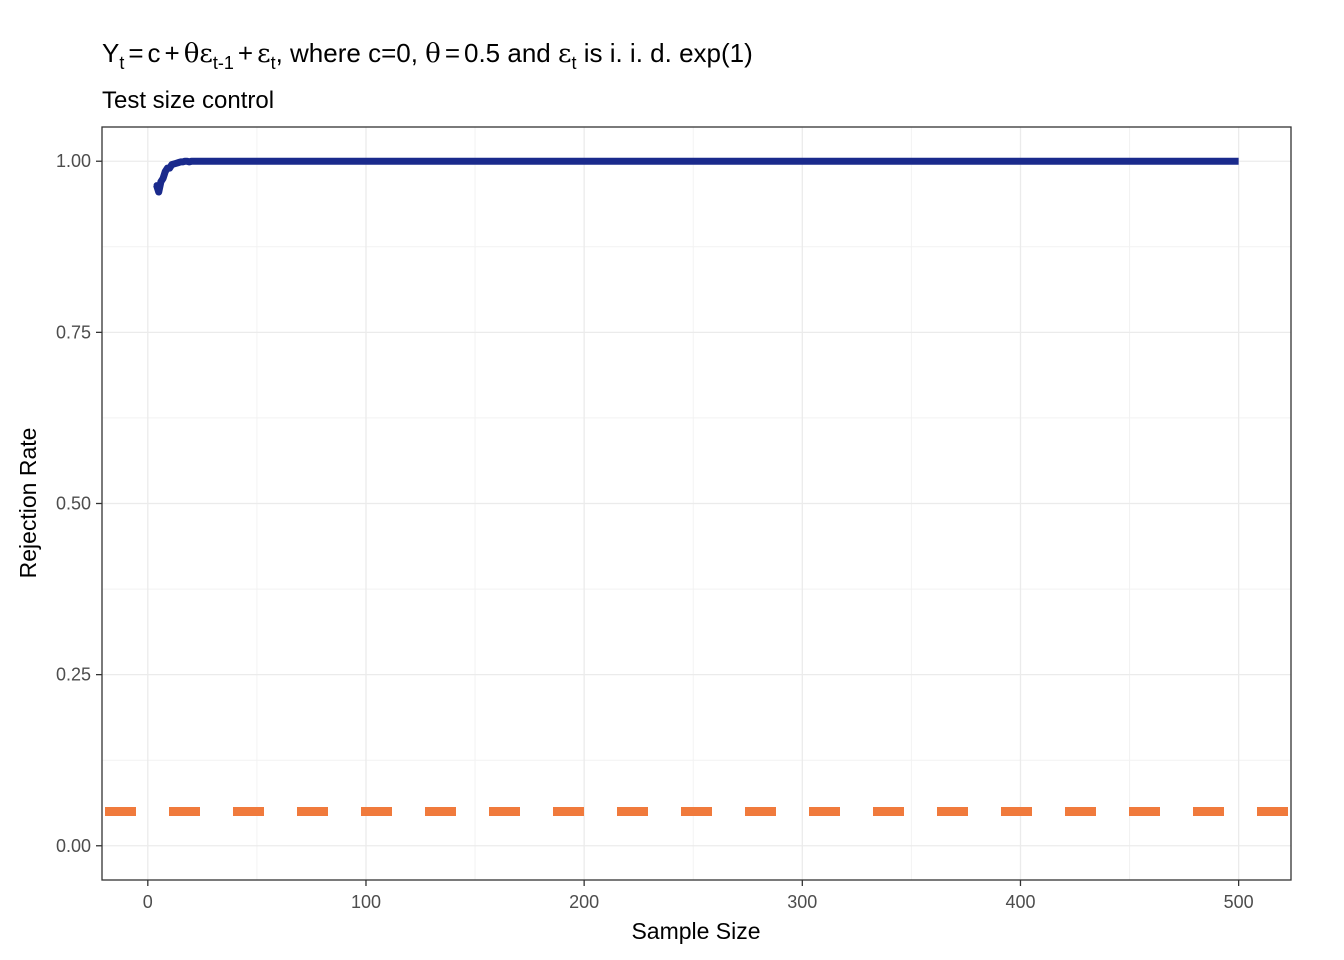 This screenshot has height=960, width=1344. What do you see at coordinates (73, 846) in the screenshot?
I see `y-tick-label: 0.00` at bounding box center [73, 846].